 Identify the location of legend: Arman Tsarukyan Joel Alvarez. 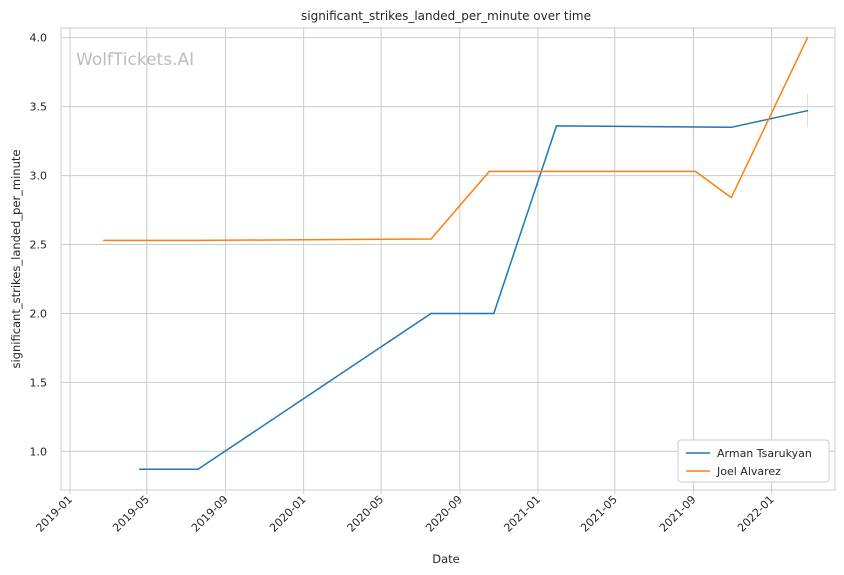
(753, 461).